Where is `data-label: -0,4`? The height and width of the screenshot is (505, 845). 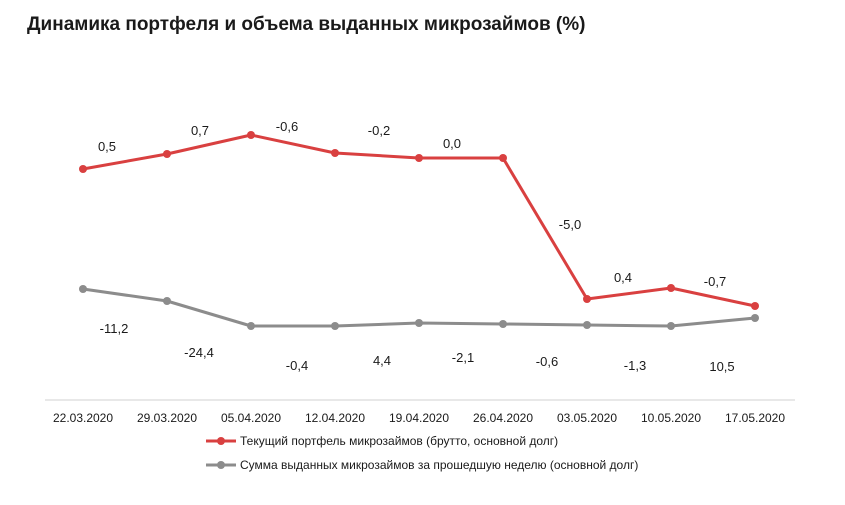
data-label: -0,4 is located at coordinates (297, 365).